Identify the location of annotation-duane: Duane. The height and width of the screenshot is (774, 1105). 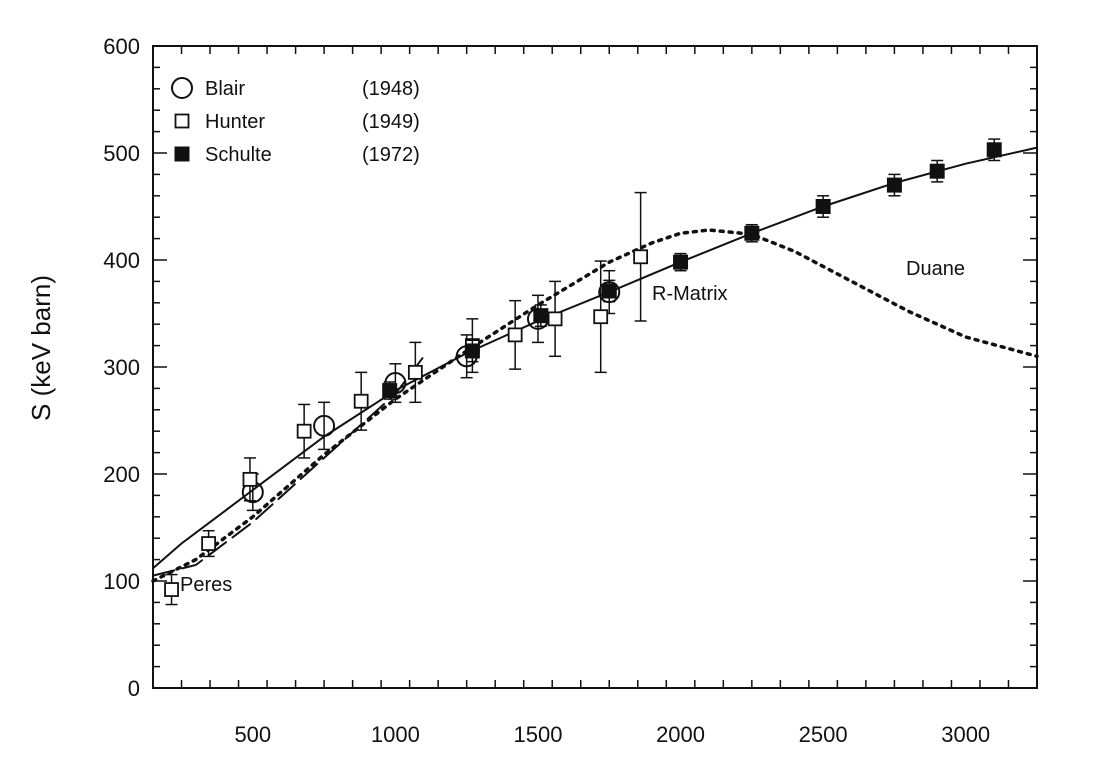
(935, 269).